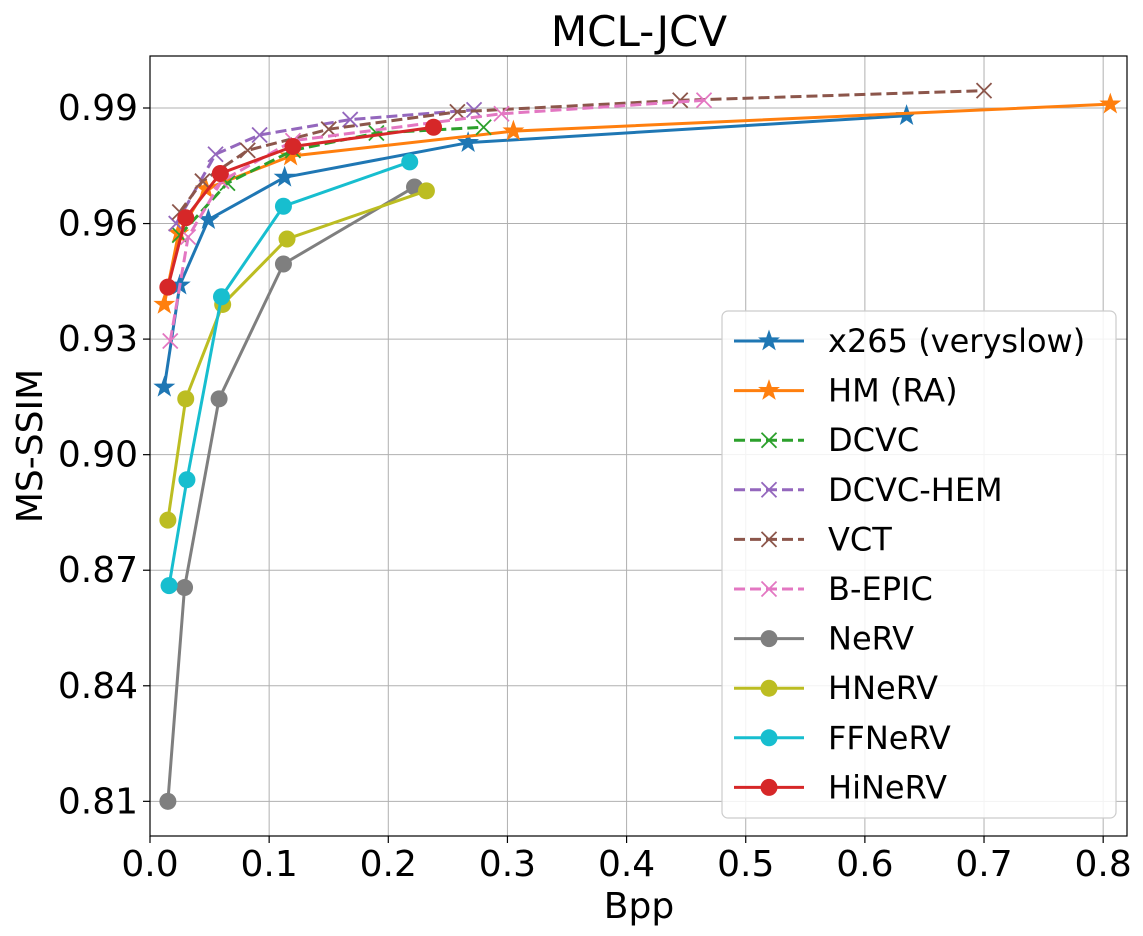  Describe the element at coordinates (626, 864) in the screenshot. I see `x-tick-label: 0.4` at that location.